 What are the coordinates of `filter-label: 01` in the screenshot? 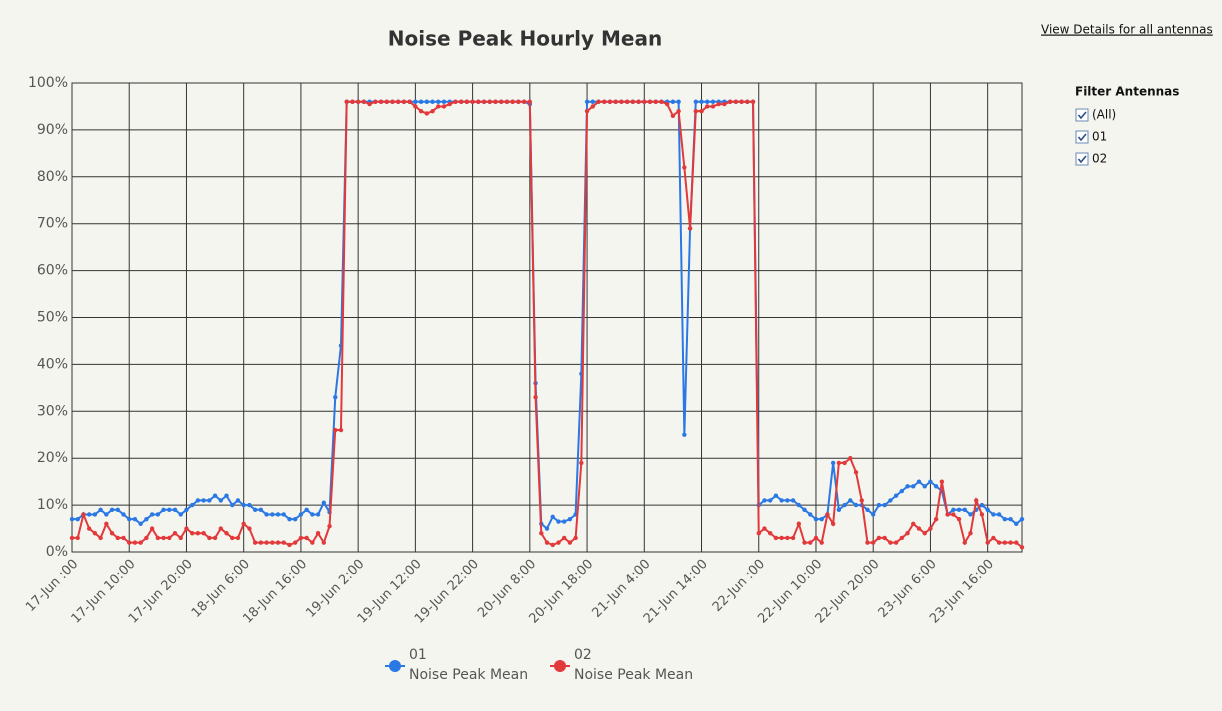 It's located at (1099, 137).